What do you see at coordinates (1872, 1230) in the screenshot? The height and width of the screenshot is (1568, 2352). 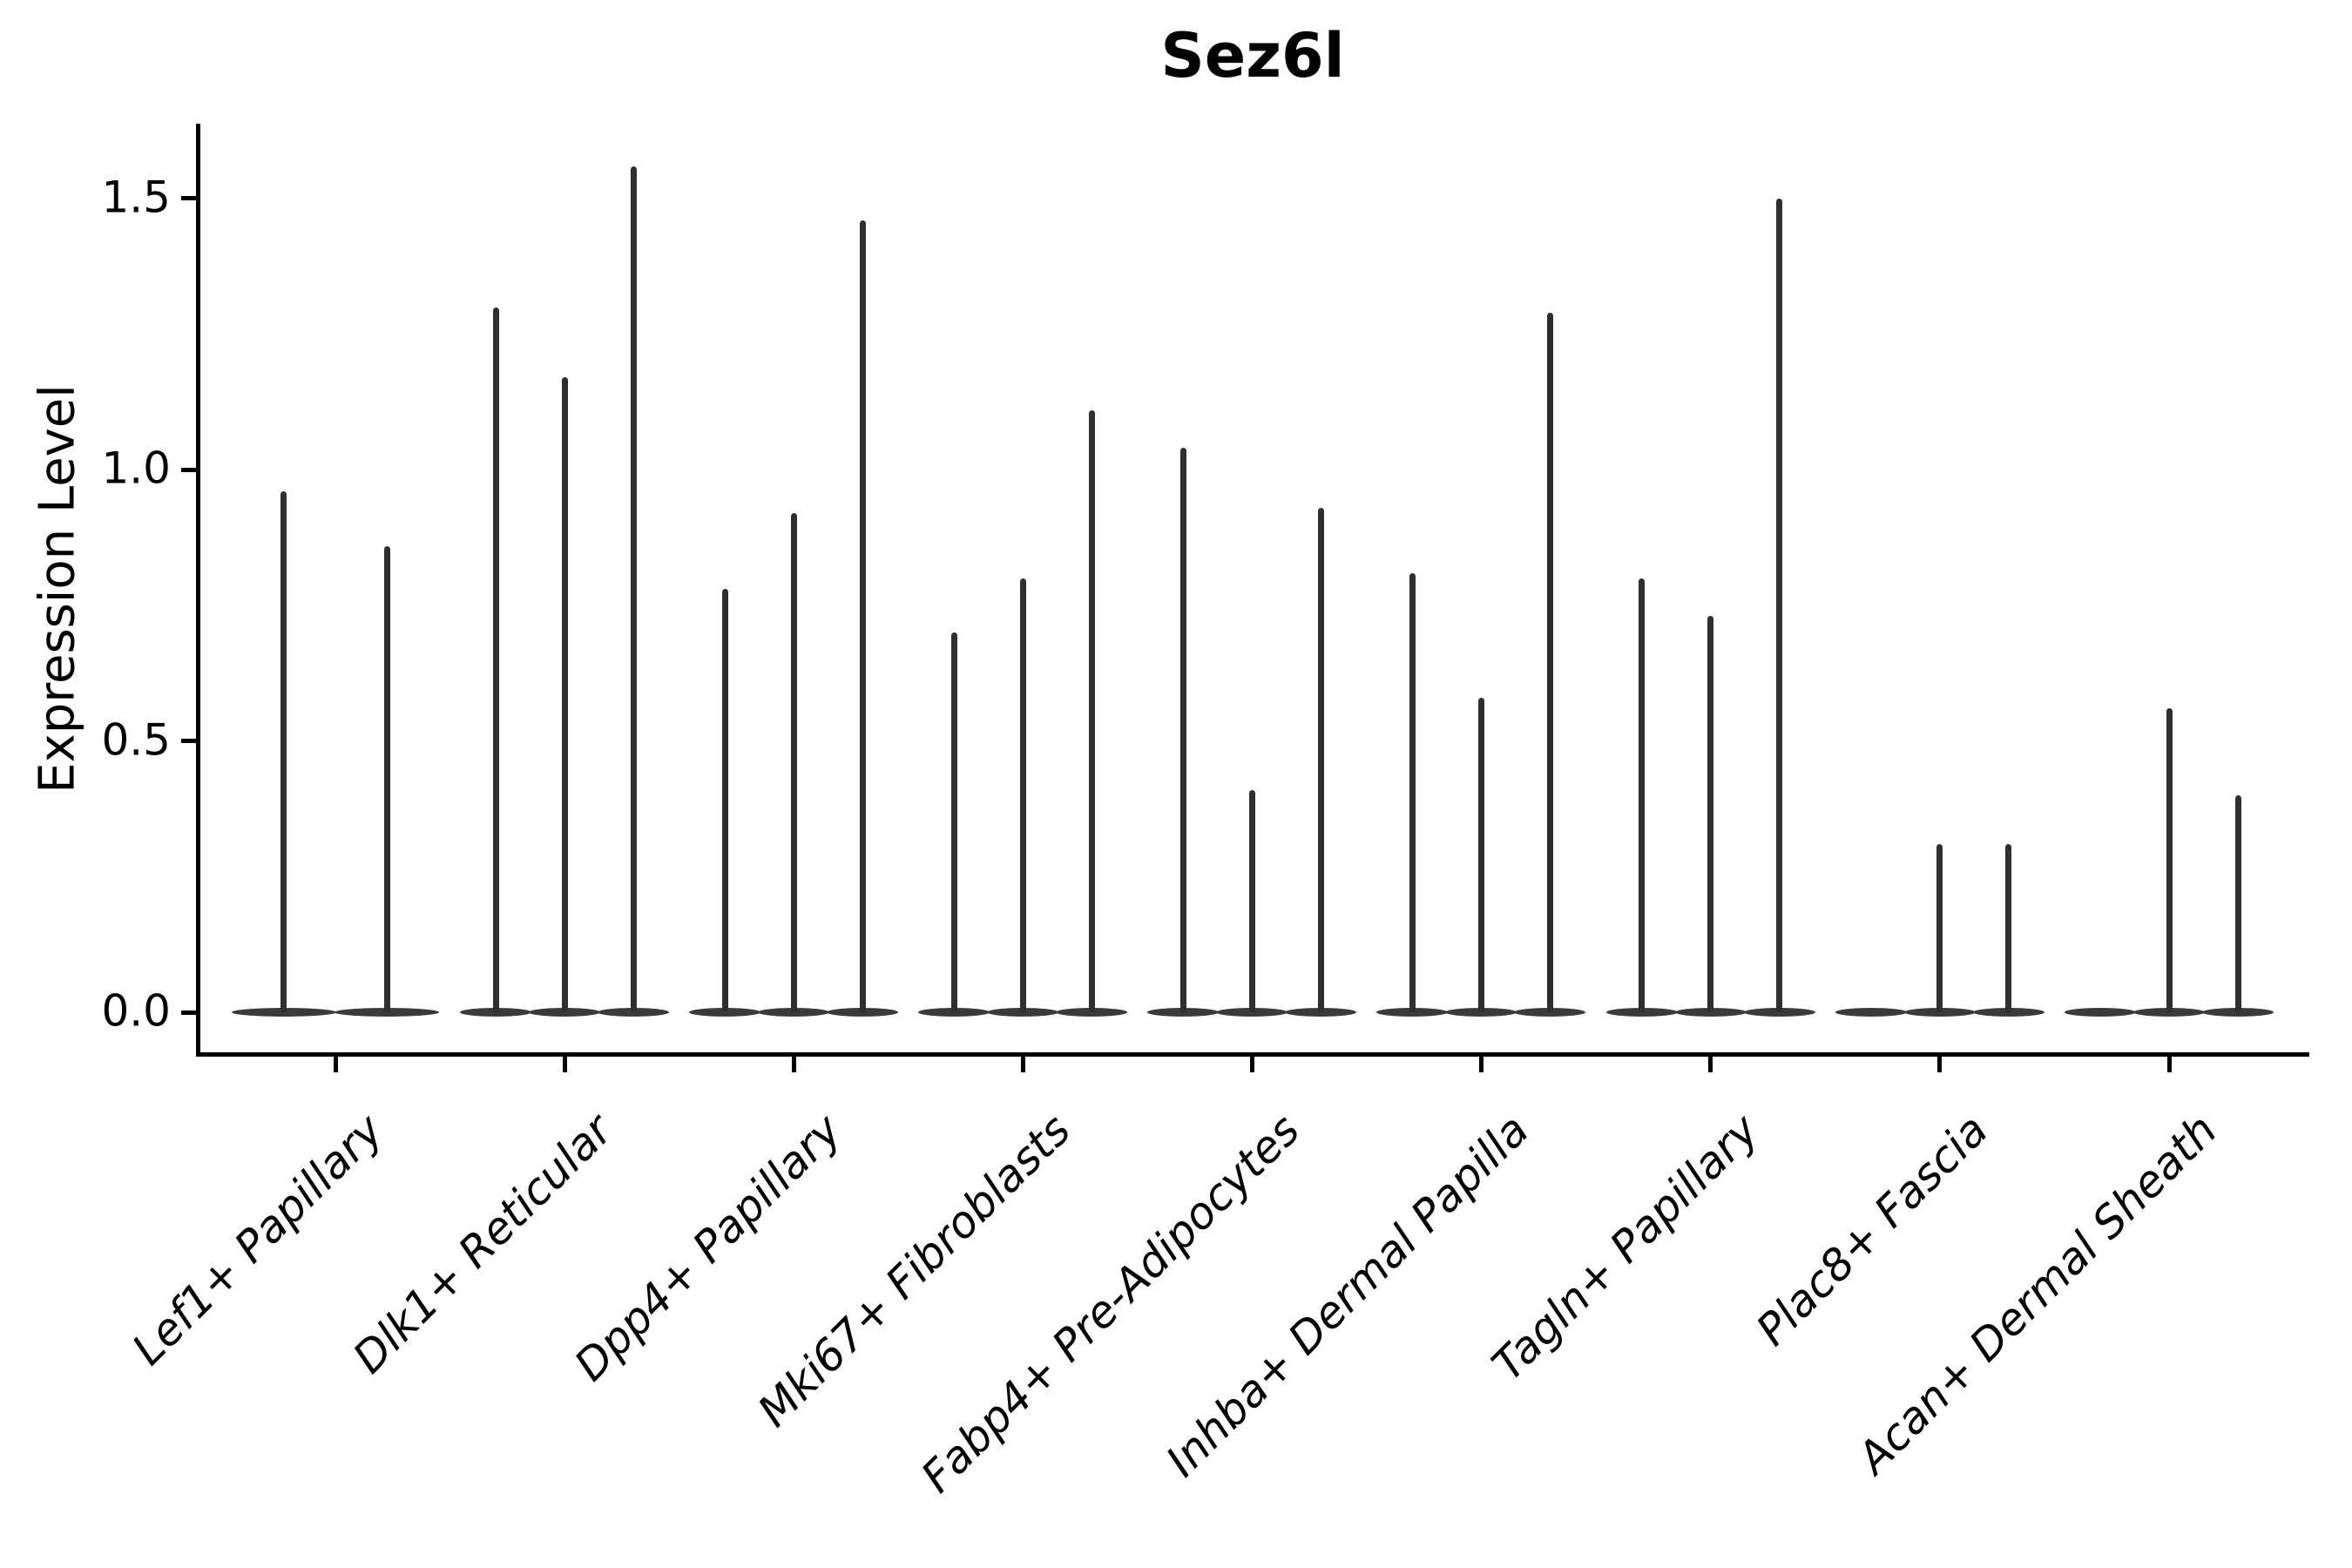 I see `x-tick-label: Plac8+ Fascia` at bounding box center [1872, 1230].